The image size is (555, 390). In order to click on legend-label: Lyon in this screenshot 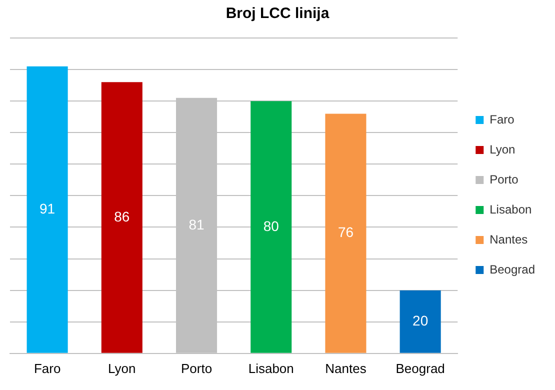, I will do `click(503, 149)`.